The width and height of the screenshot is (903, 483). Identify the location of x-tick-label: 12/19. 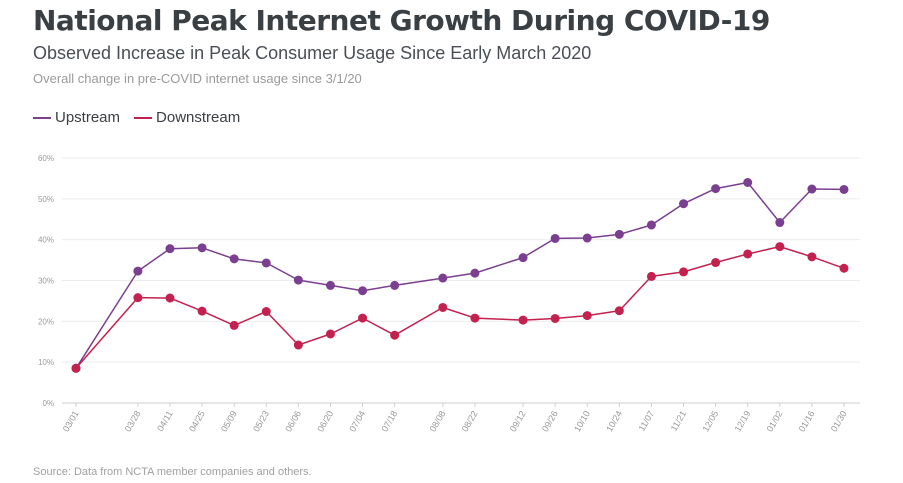
(743, 421).